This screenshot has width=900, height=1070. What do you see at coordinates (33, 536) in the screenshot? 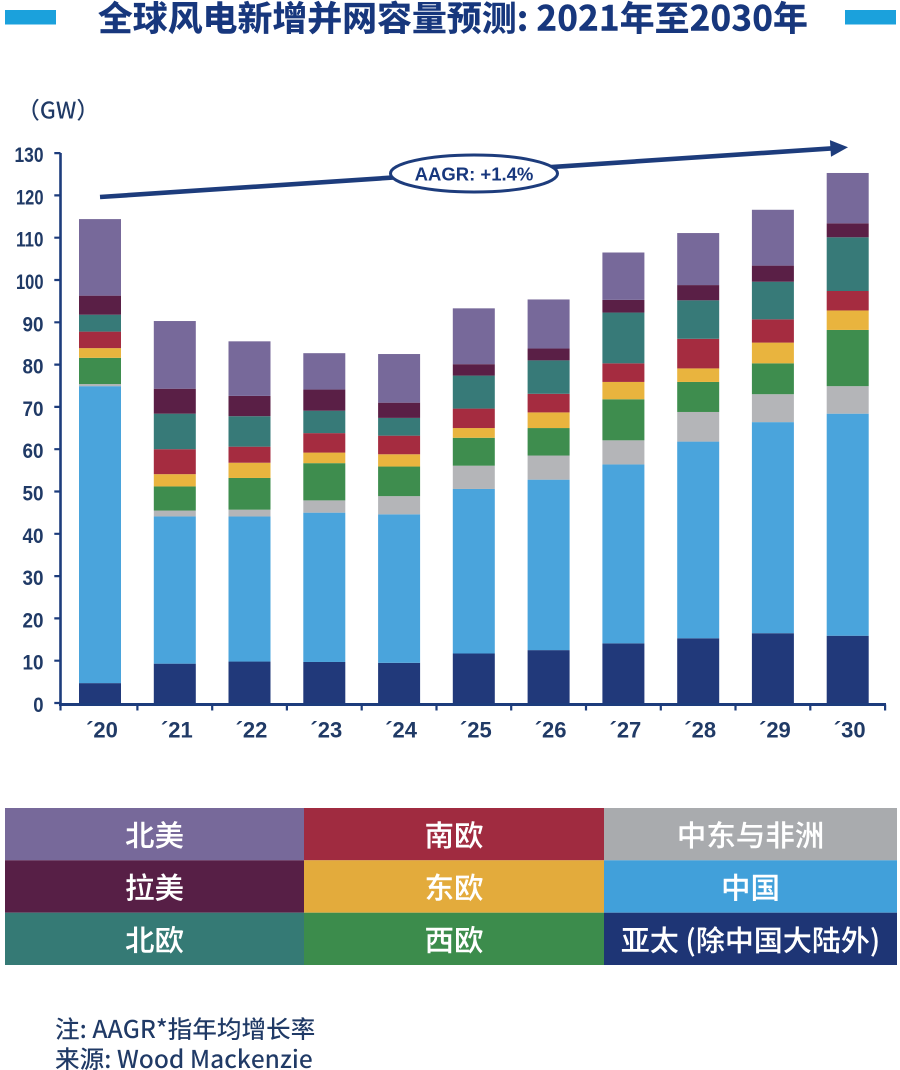
I see `svg-text: 40` at bounding box center [33, 536].